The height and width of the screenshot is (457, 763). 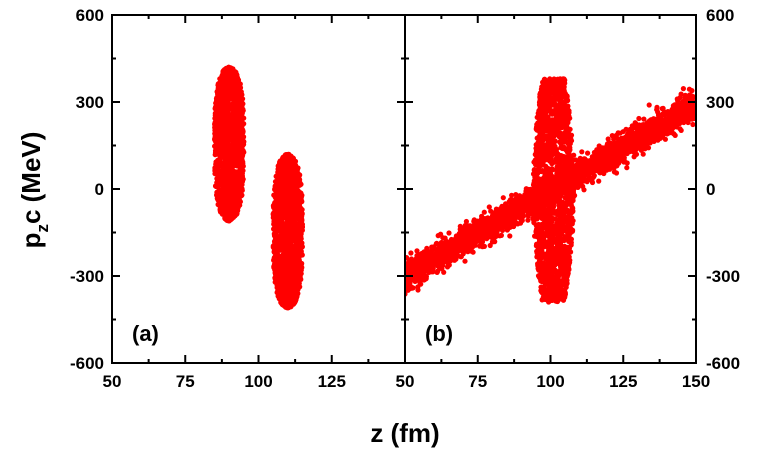 I want to click on x-tick-label: 125, so click(x=332, y=381).